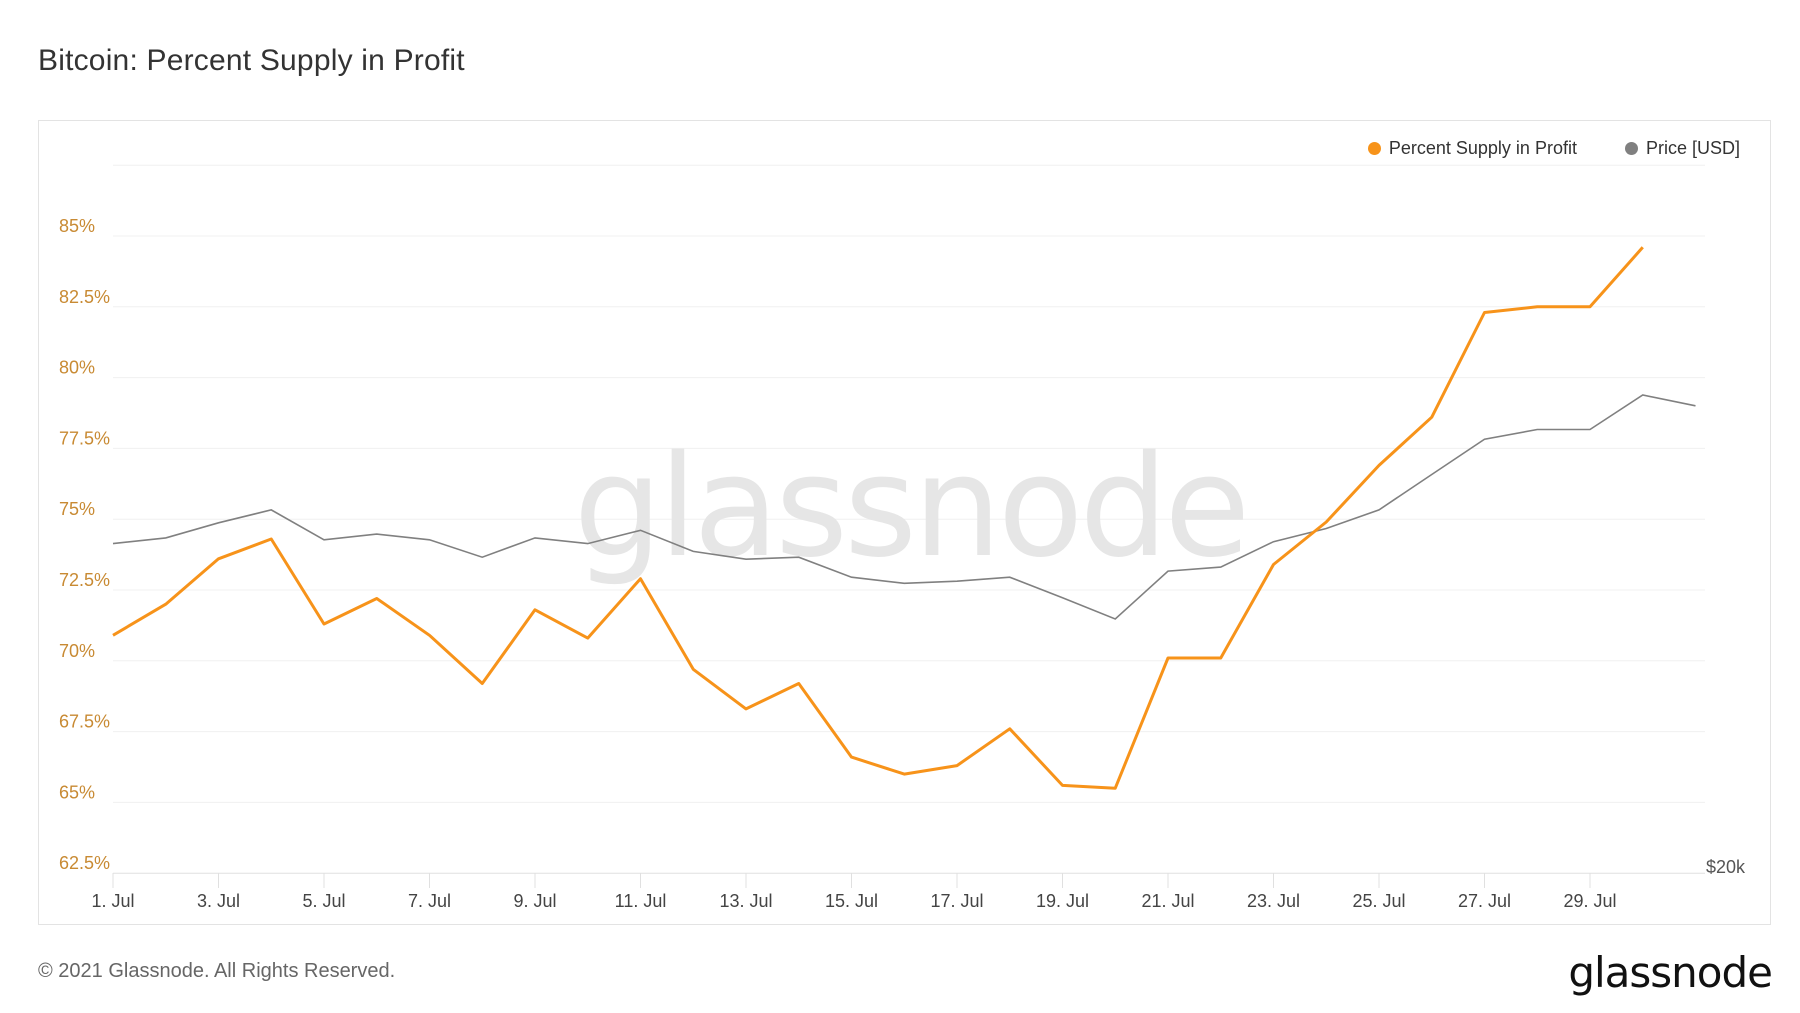 The height and width of the screenshot is (1013, 1800). I want to click on y-tick-label: 82.5%, so click(84, 297).